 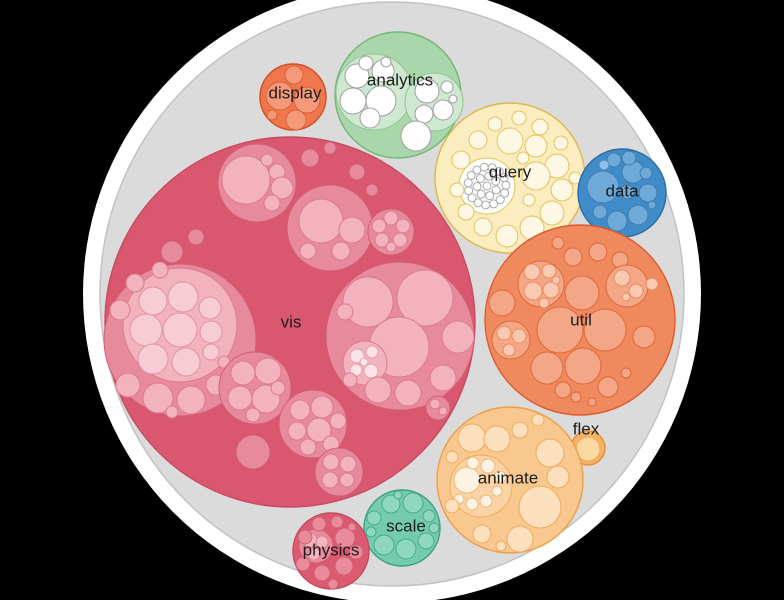 I want to click on package-label-vis: vis, so click(x=291, y=321).